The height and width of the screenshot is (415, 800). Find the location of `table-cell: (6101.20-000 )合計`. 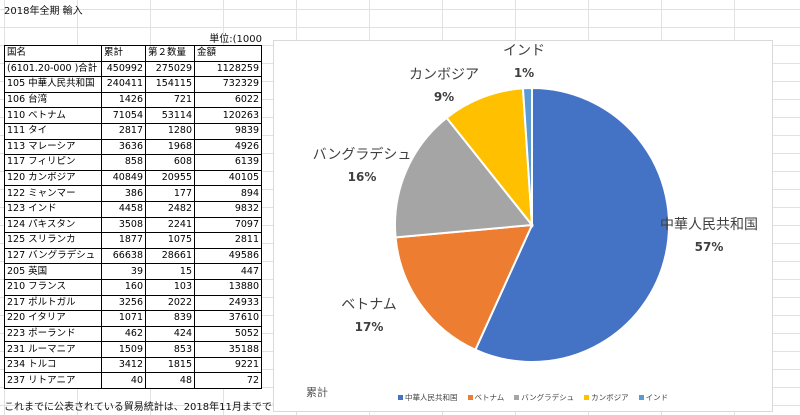

table-cell: (6101.20-000 )合計 is located at coordinates (53, 69).